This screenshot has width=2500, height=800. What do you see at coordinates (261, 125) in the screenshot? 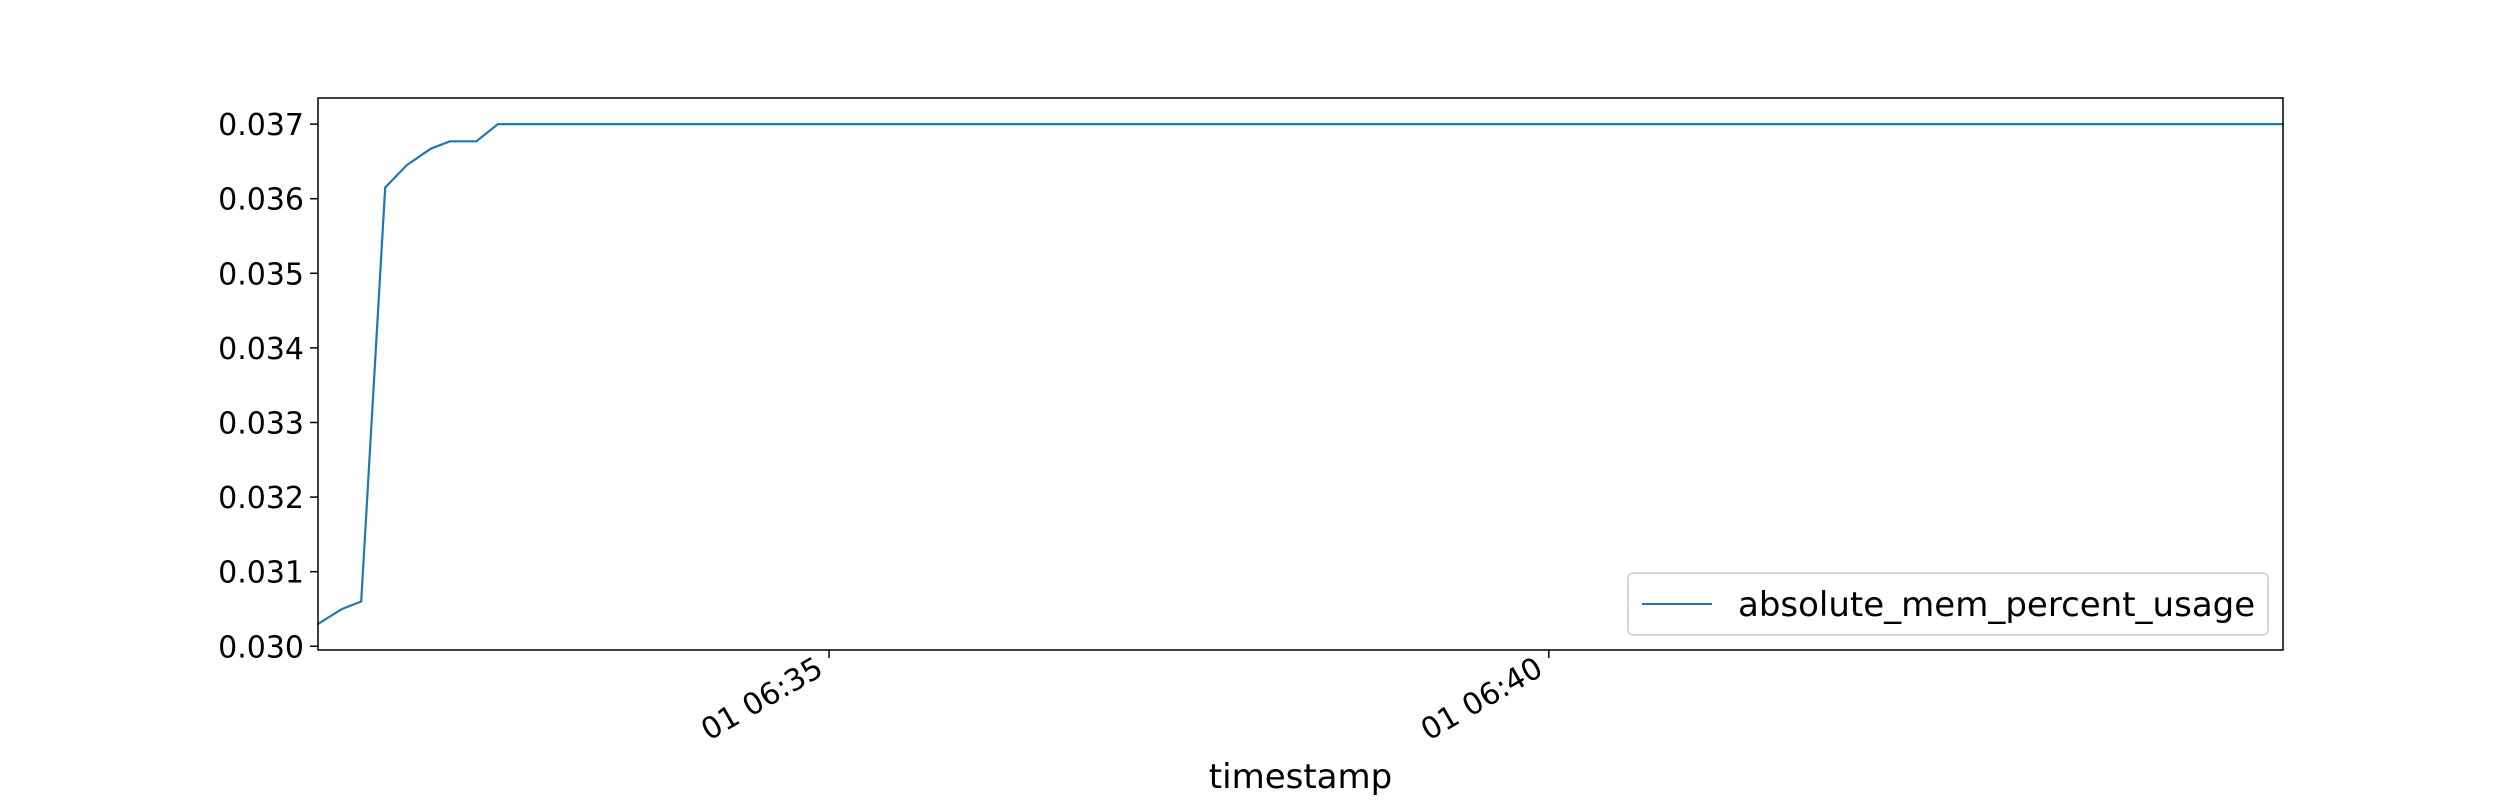
I see `y-tick-label: 0.037` at bounding box center [261, 125].